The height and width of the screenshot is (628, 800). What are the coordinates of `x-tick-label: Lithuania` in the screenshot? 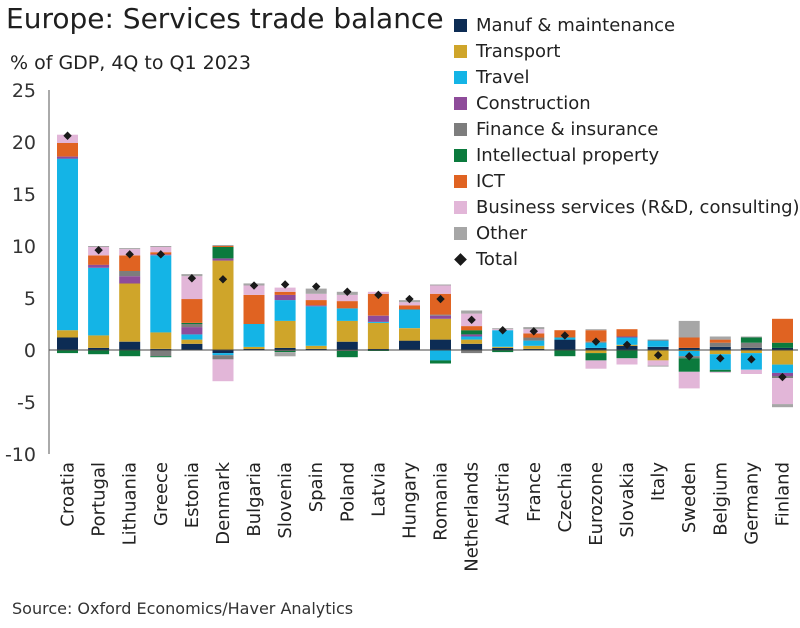 It's located at (130, 503).